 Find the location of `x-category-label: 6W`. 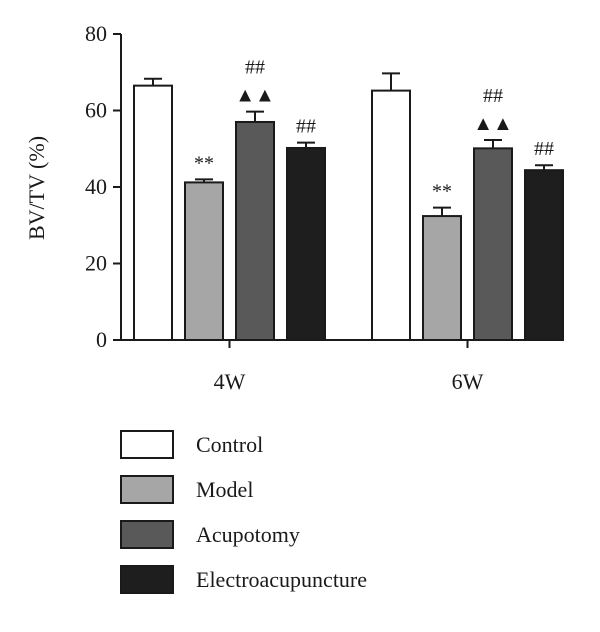

x-category-label: 6W is located at coordinates (468, 381).